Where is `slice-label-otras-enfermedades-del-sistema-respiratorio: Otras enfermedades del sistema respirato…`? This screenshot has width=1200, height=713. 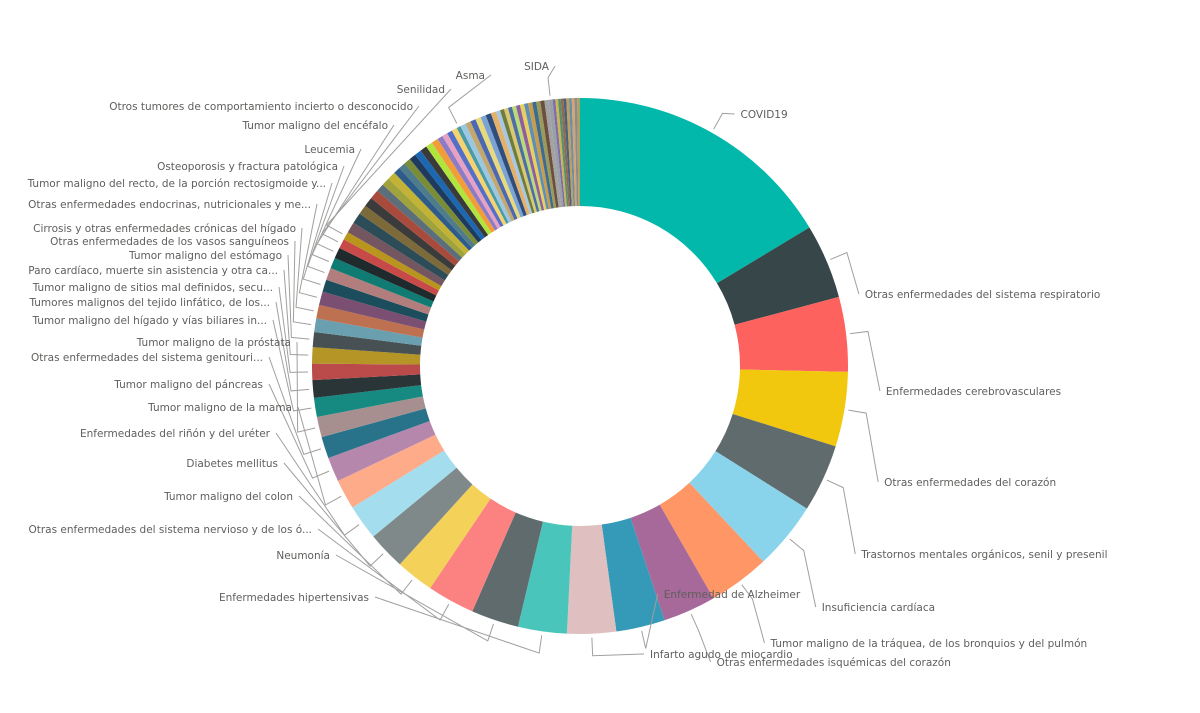 slice-label-otras-enfermedades-del-sistema-respiratorio: Otras enfermedades del sistema respirato… is located at coordinates (982, 295).